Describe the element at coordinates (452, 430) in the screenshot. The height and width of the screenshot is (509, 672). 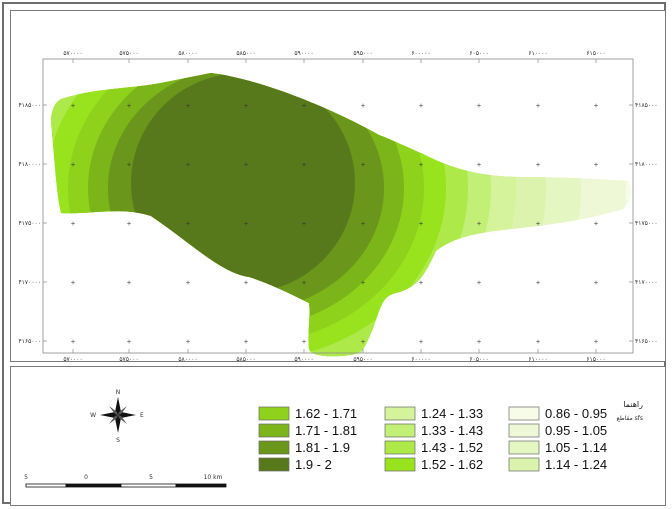
I see `legend-label: 1.33 - 1.43` at that location.